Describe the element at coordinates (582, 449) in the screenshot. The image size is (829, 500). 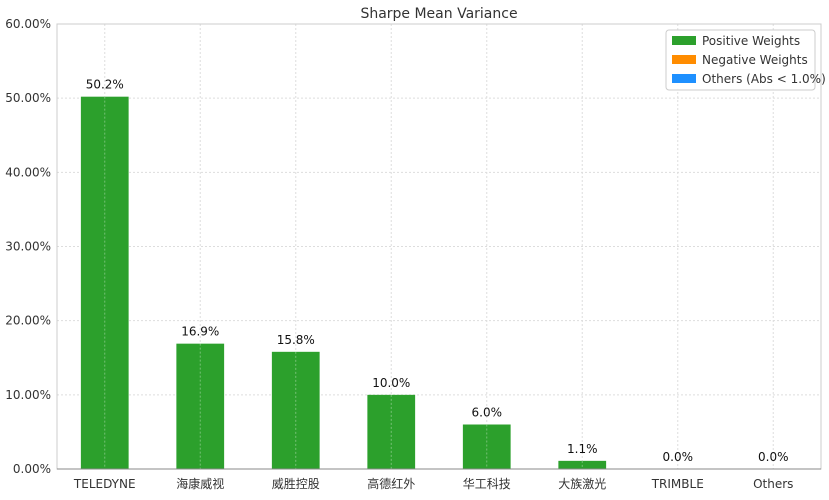
I see `data-label: 1.1%` at that location.